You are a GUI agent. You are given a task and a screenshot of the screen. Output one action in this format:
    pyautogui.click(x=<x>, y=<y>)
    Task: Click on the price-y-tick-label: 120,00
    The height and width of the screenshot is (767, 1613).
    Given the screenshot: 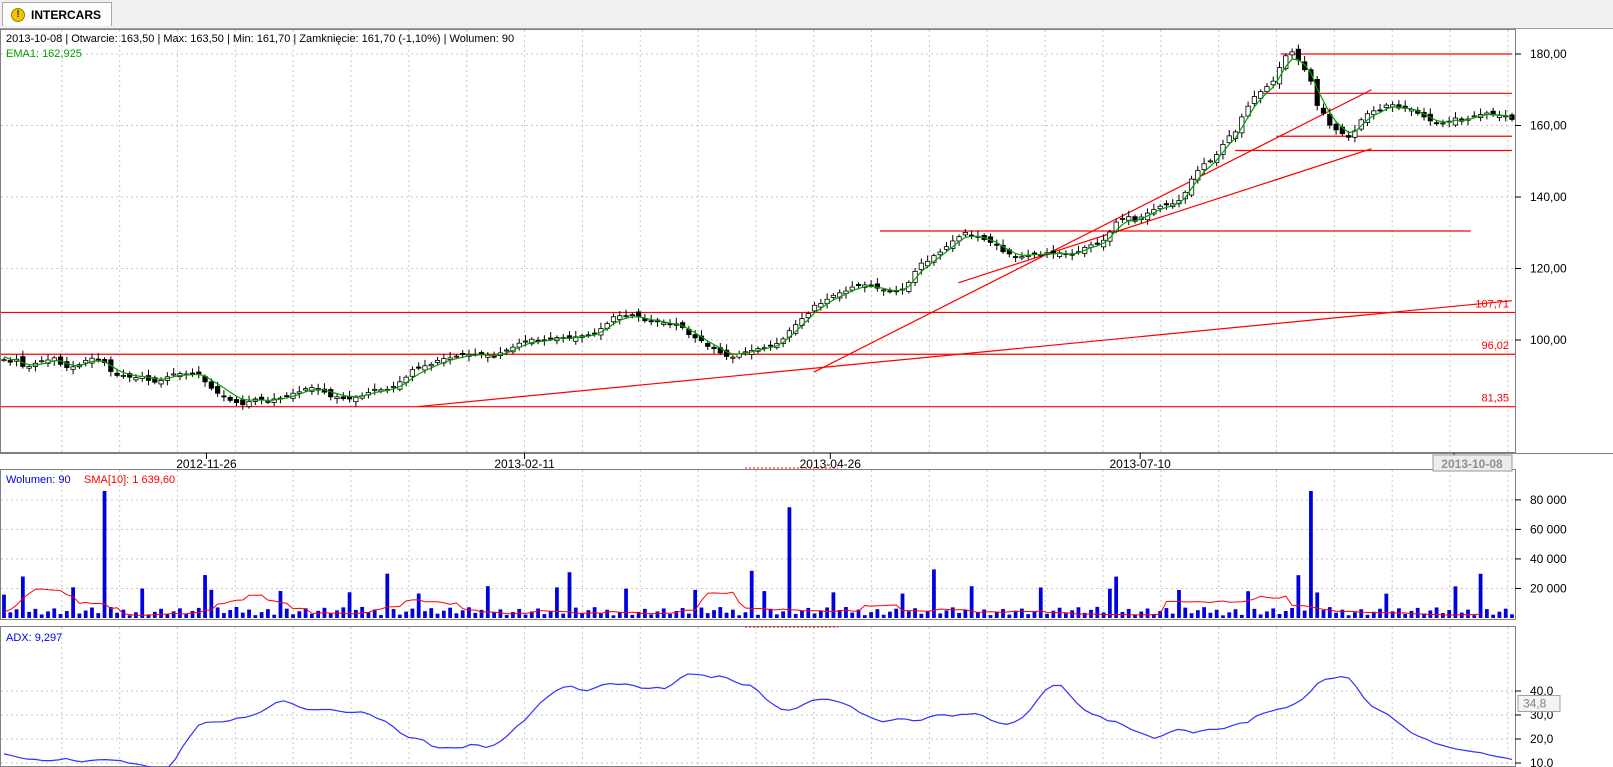 What is the action you would take?
    pyautogui.click(x=1548, y=269)
    